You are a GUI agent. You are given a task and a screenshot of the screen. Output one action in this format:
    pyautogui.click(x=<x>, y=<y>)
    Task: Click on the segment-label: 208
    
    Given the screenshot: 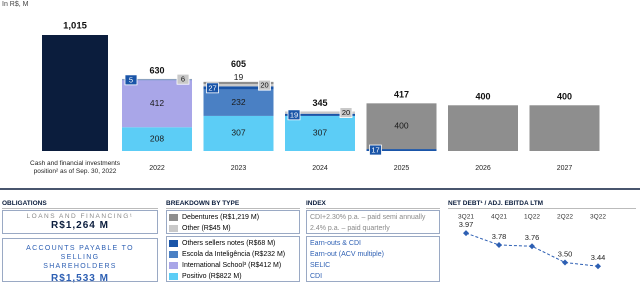 What is the action you would take?
    pyautogui.click(x=157, y=138)
    